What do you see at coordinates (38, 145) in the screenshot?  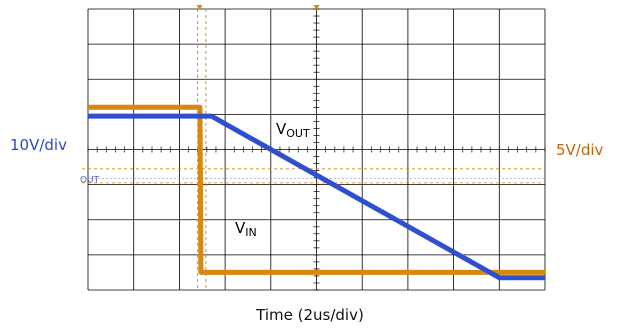 I see `left-axis-scale-label: 10V/div` at bounding box center [38, 145].